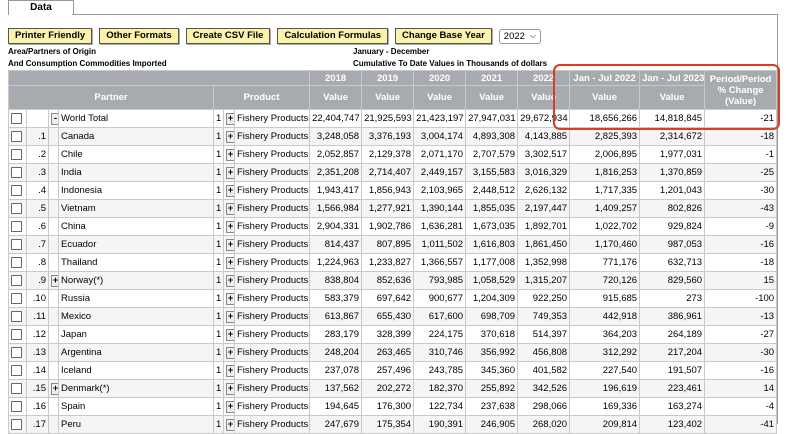 The width and height of the screenshot is (800, 434). I want to click on partner-name: Peru, so click(136, 424).